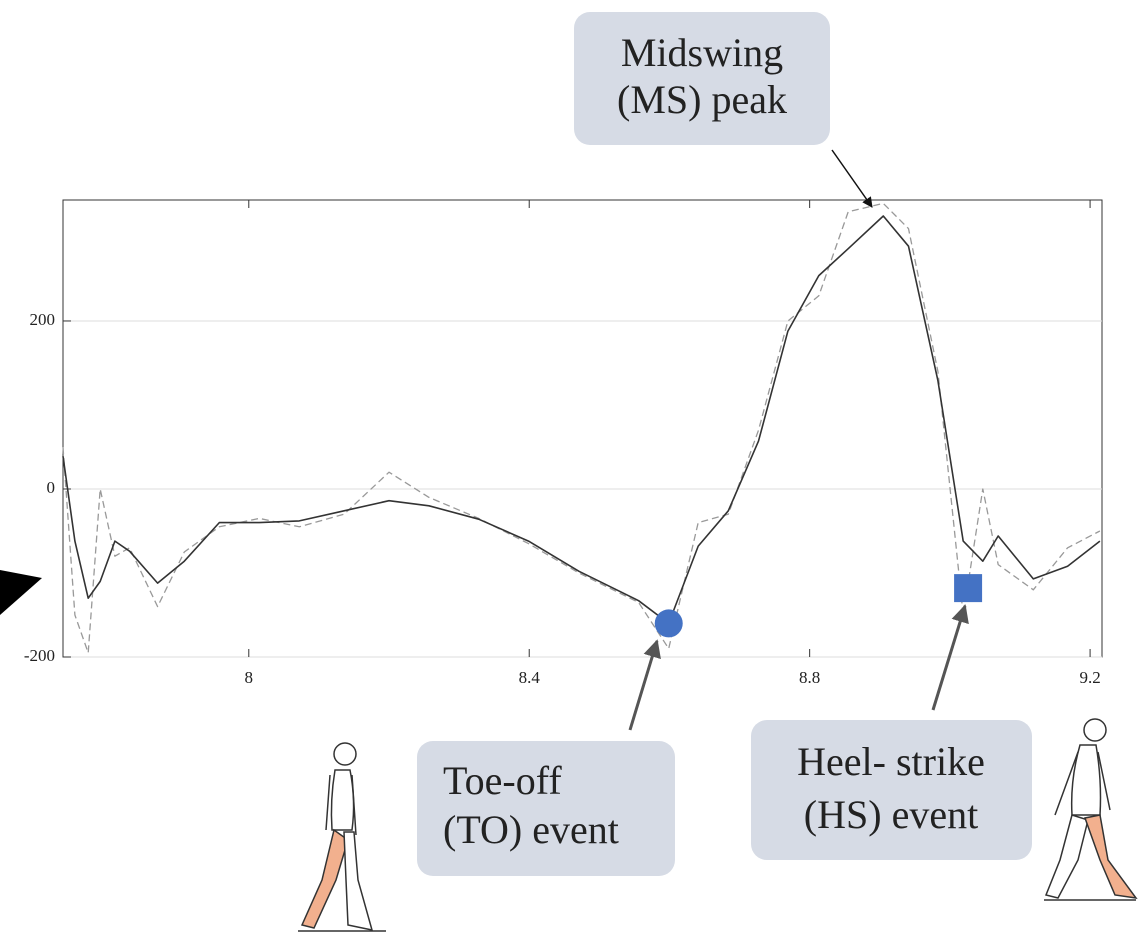 This screenshot has width=1138, height=932. What do you see at coordinates (702, 52) in the screenshot?
I see `annotation-text: Midswing` at bounding box center [702, 52].